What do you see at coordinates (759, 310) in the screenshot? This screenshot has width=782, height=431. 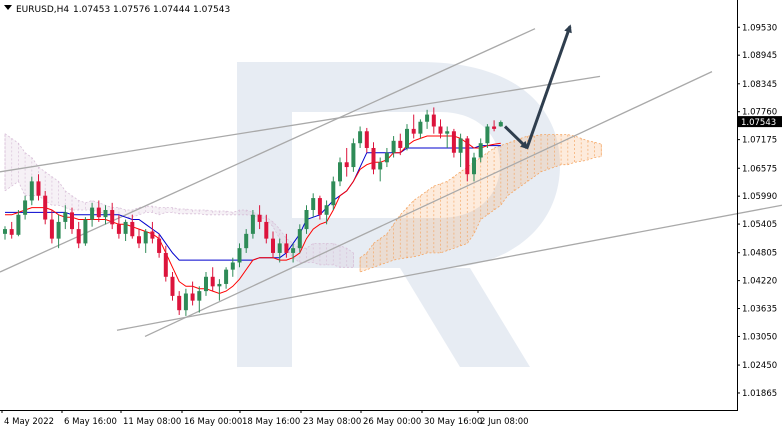 I see `y-tick-label: 1.03635` at bounding box center [759, 310].